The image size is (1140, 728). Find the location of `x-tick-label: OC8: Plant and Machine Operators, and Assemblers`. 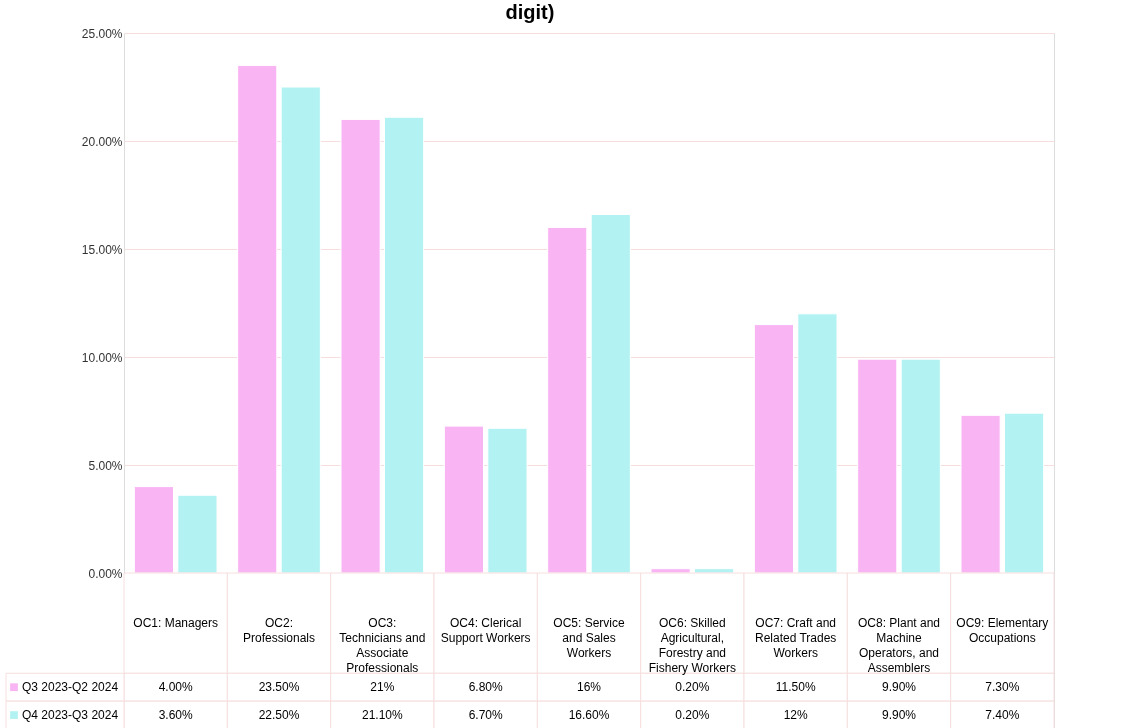

x-tick-label: OC8: Plant and Machine Operators, and Assemblers is located at coordinates (899, 646).